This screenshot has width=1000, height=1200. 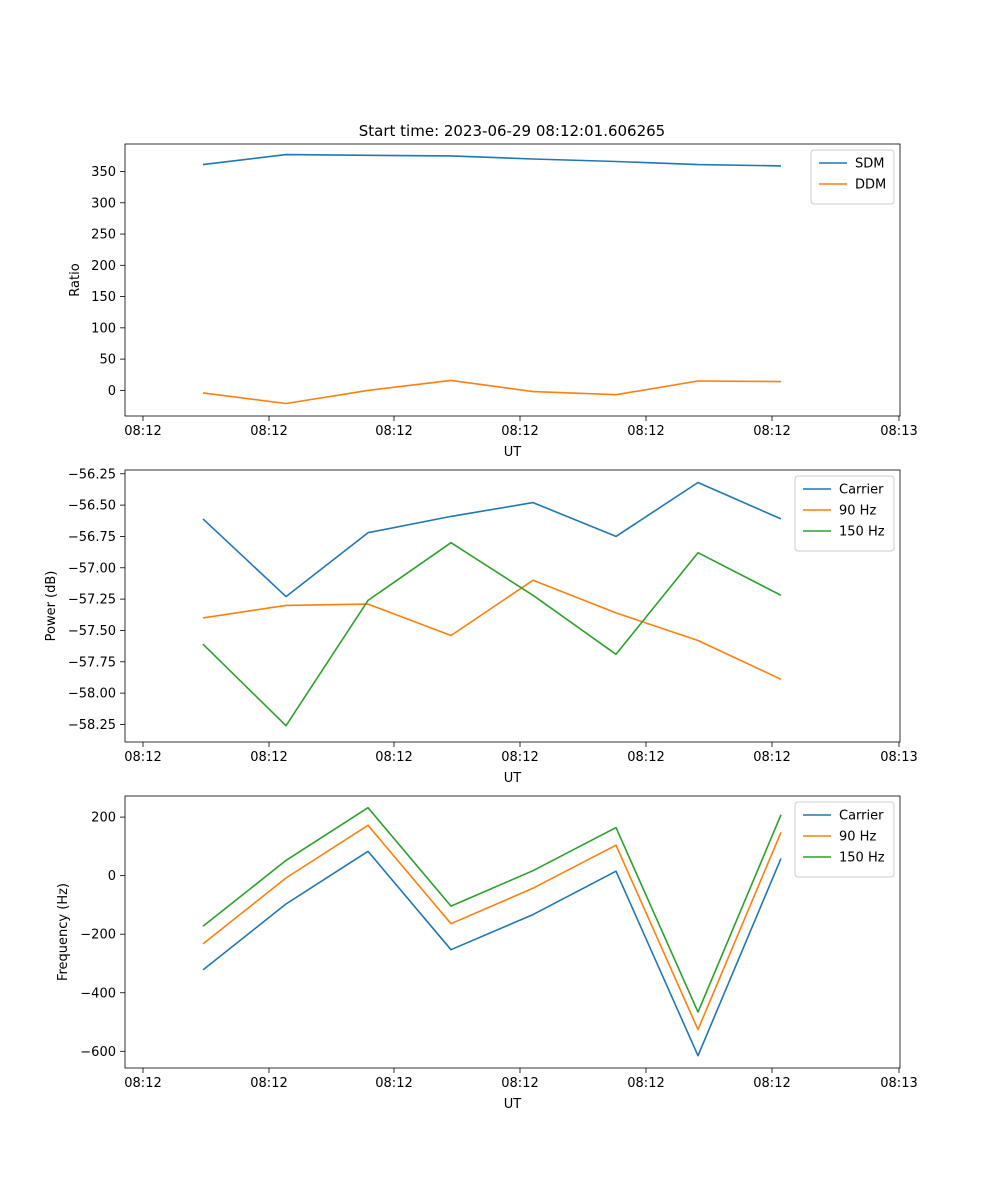 I want to click on y-tick-label: −57.00, so click(x=92, y=568).